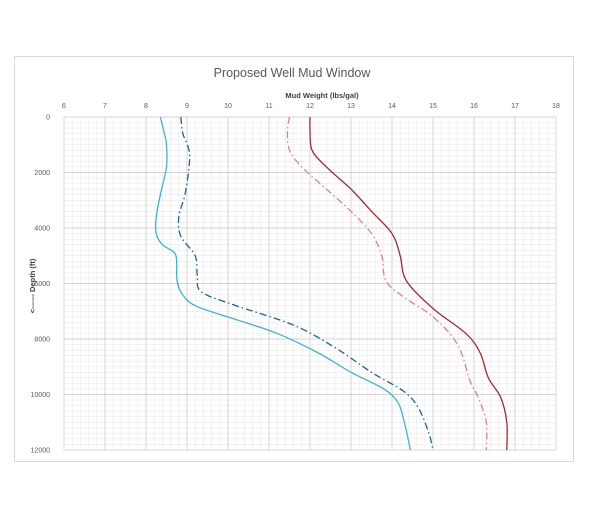 This screenshot has width=589, height=508. I want to click on y-tick-label: 8000, so click(42, 340).